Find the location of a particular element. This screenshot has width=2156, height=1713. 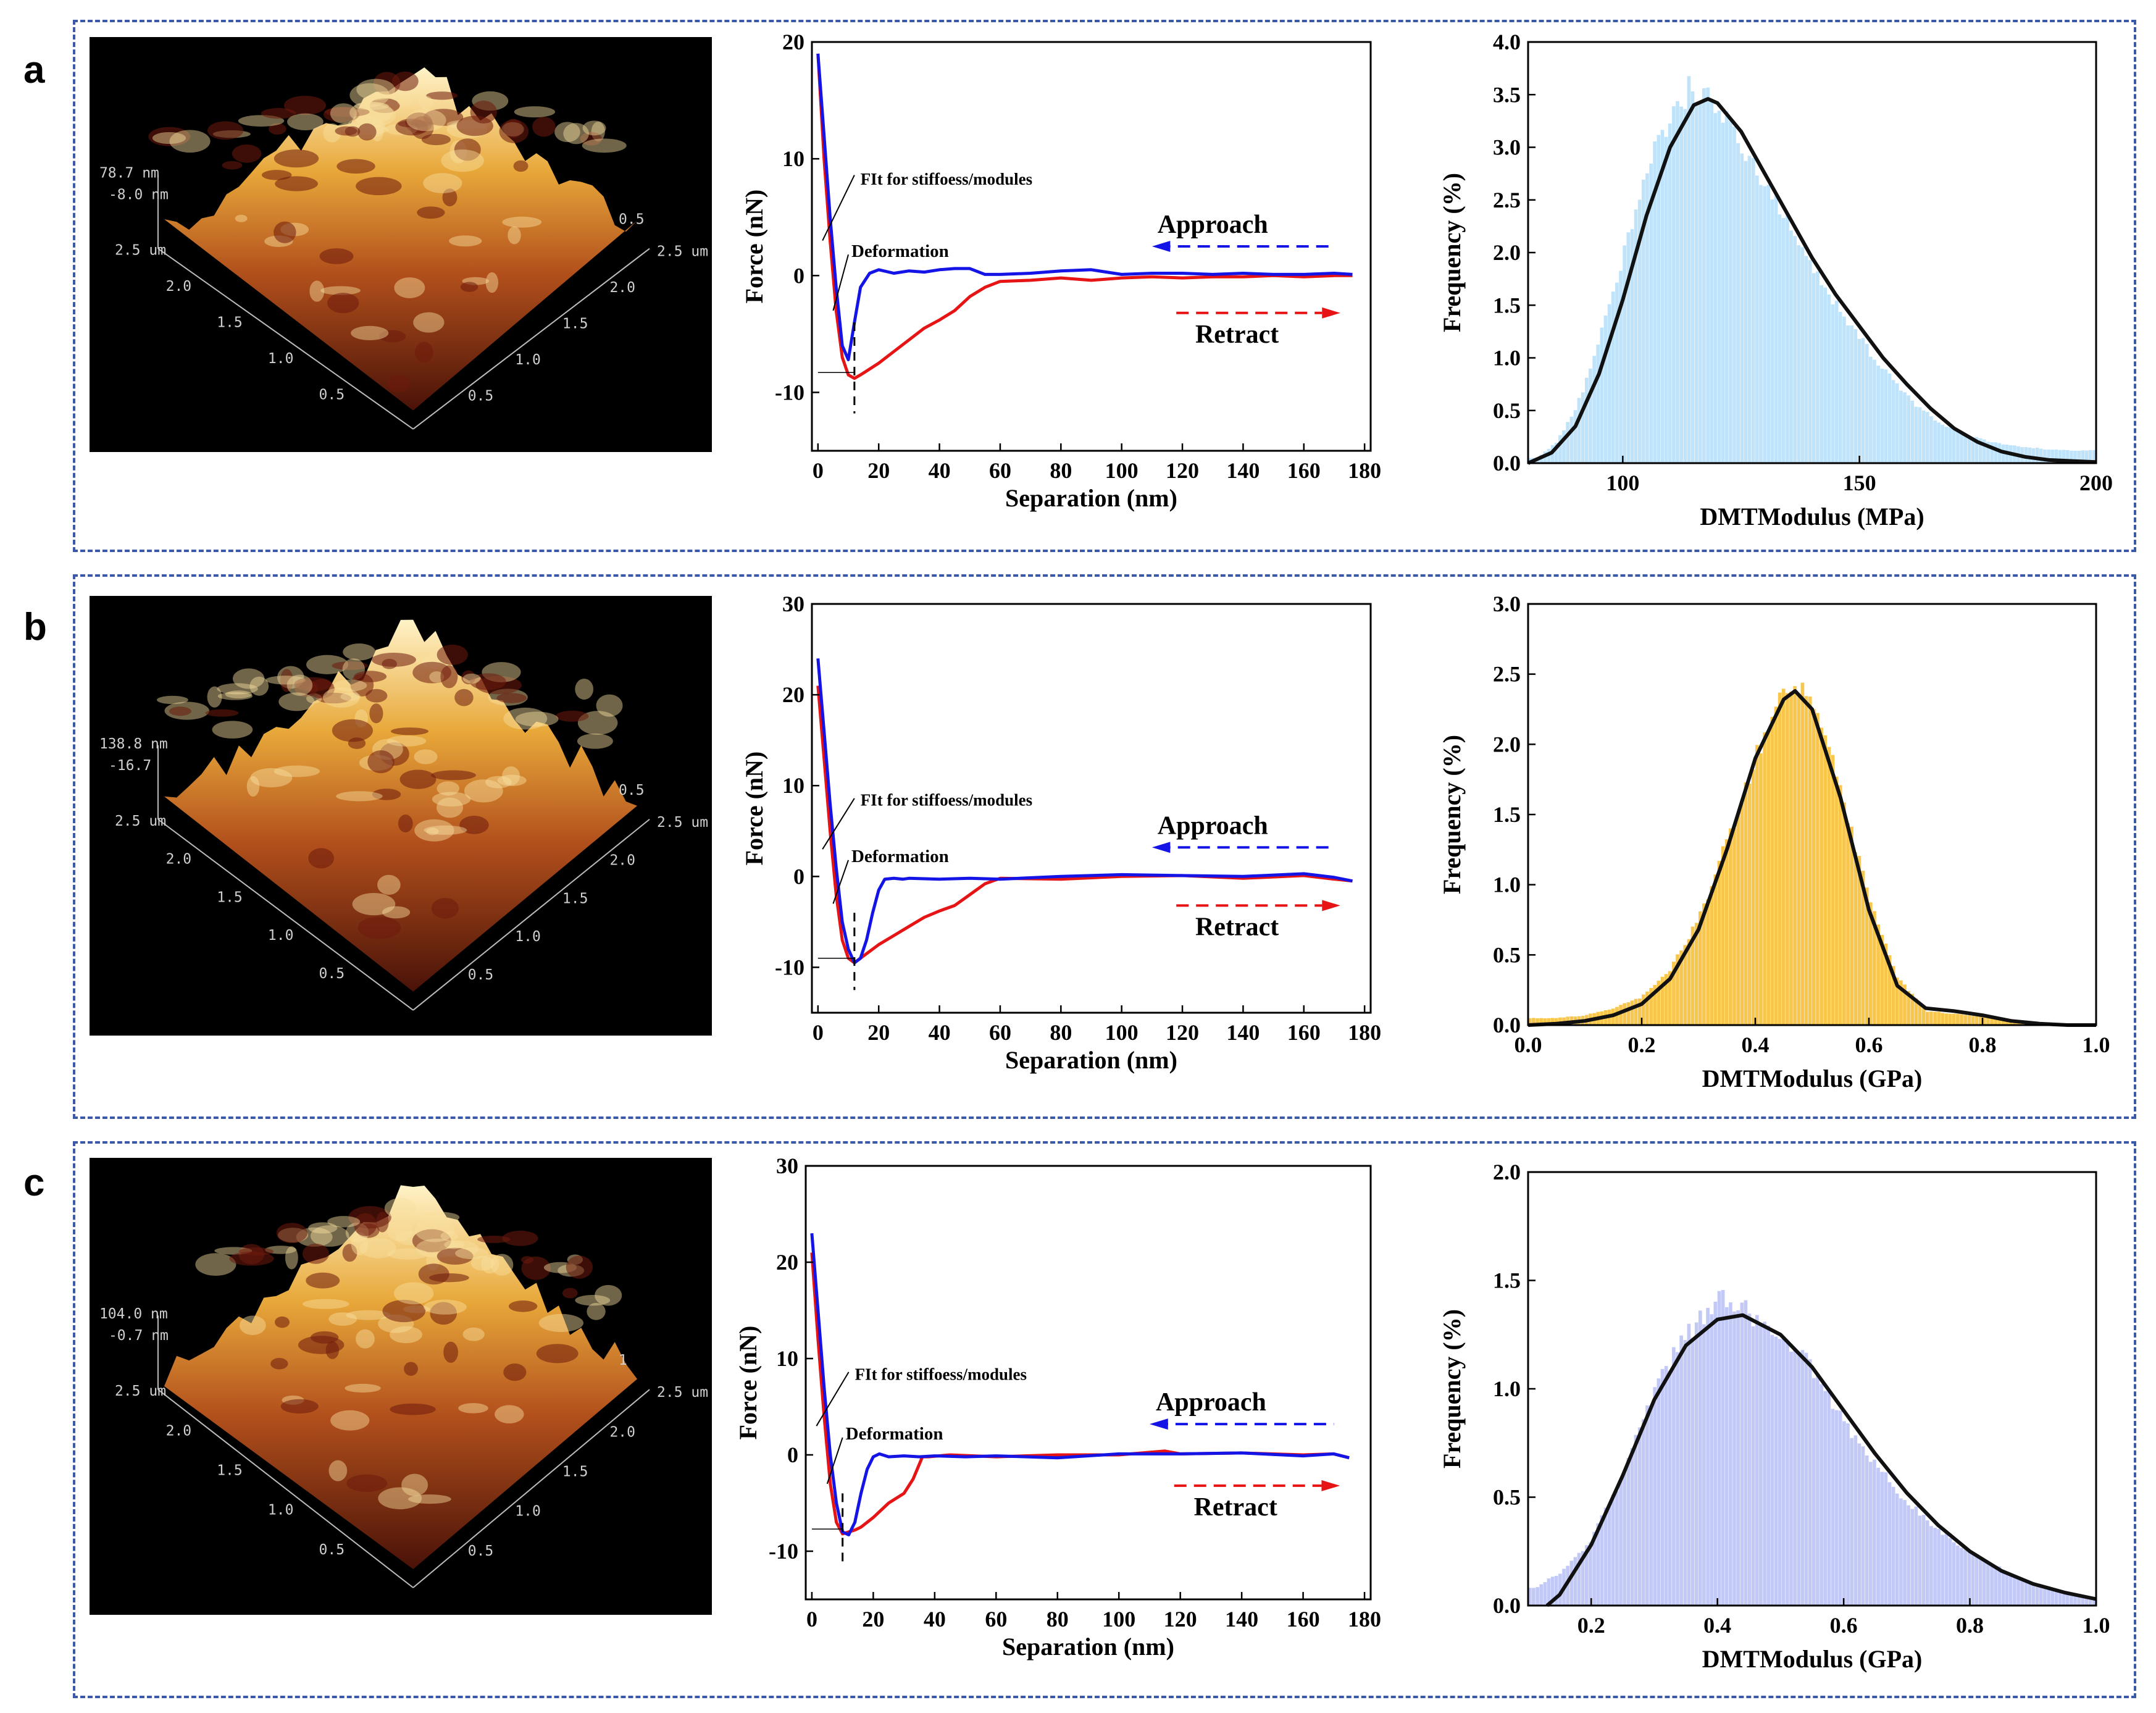

afm-tick-left: 1.5 is located at coordinates (230, 322).